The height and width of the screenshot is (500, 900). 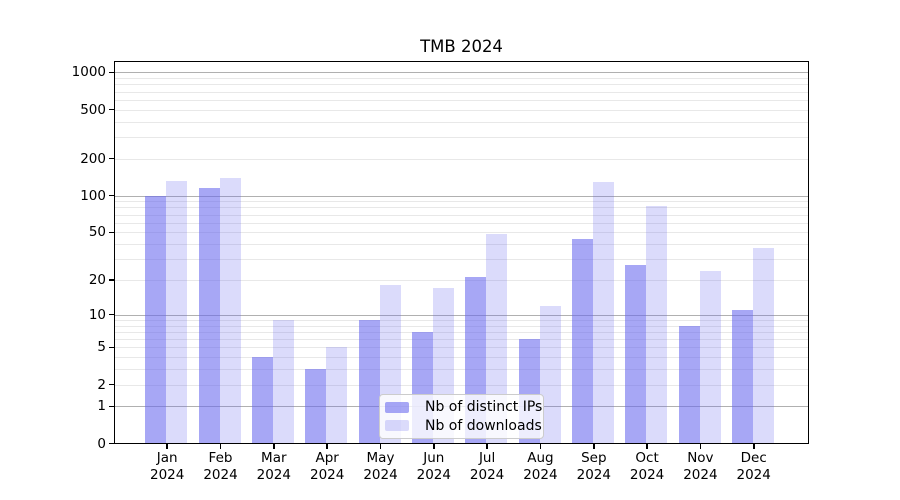 What do you see at coordinates (274, 458) in the screenshot?
I see `x-tick-month: Mar` at bounding box center [274, 458].